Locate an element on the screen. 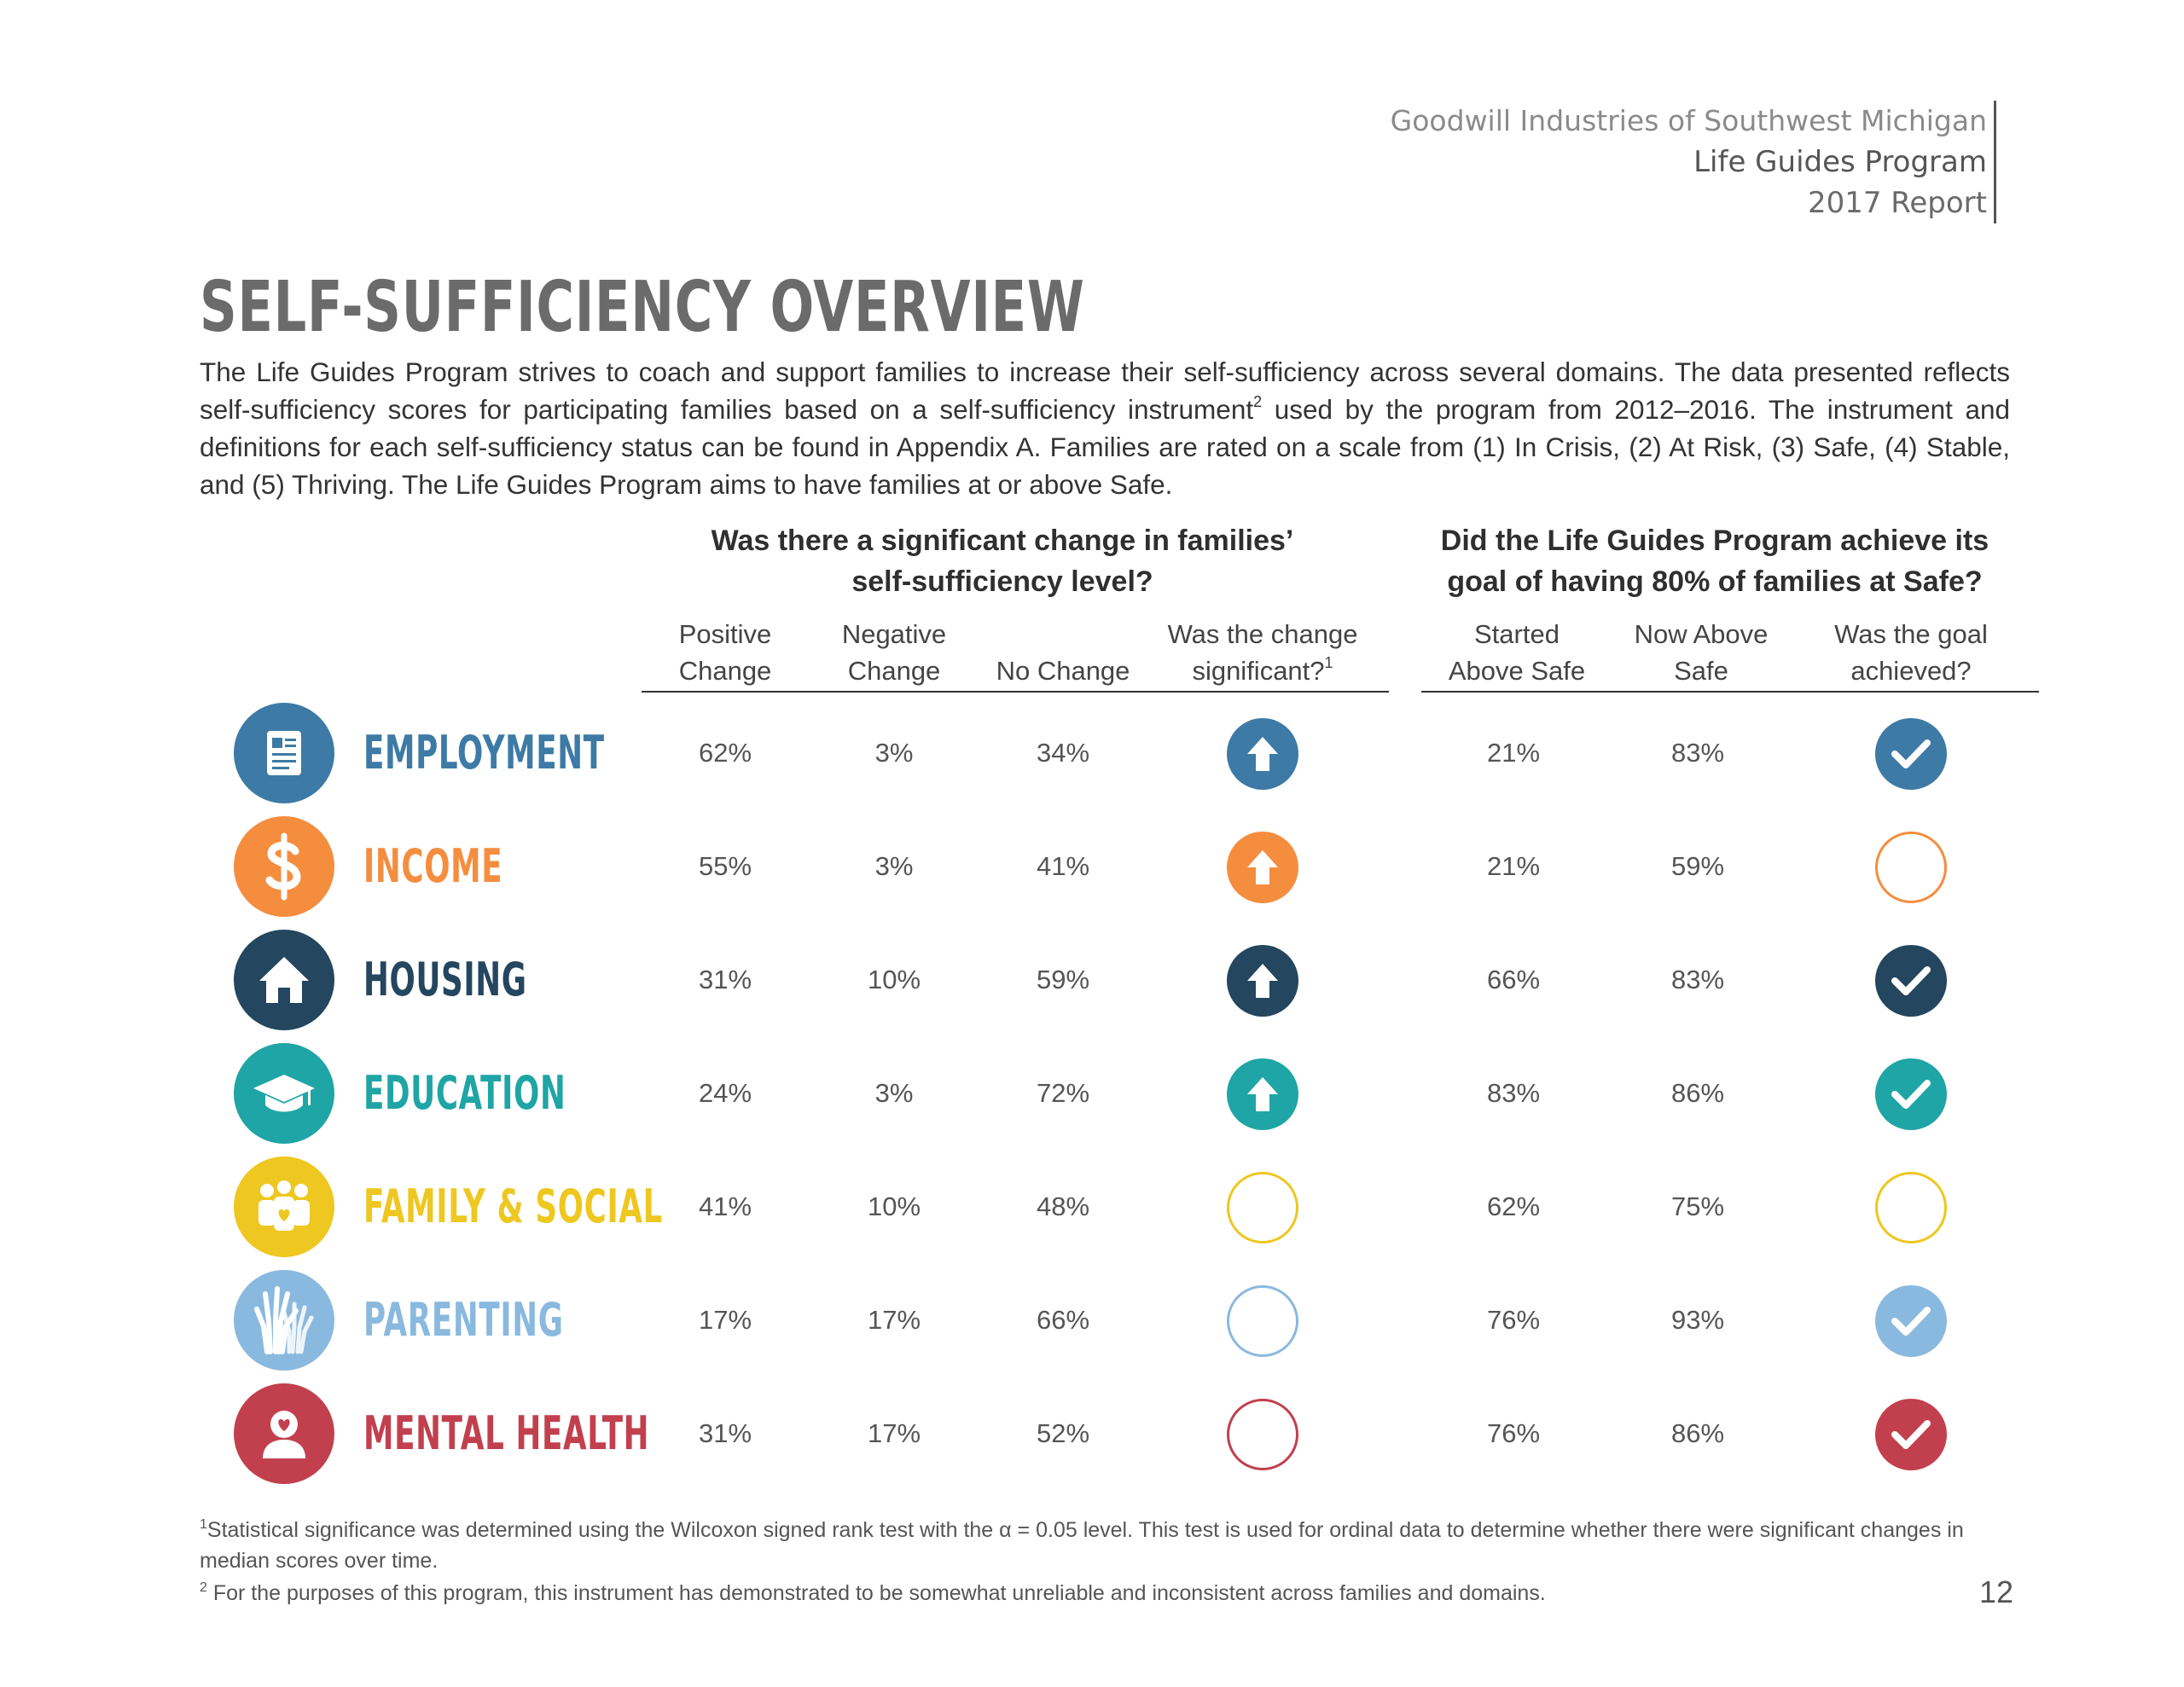  domain-label: MENTAL HEALTH is located at coordinates (507, 1433).